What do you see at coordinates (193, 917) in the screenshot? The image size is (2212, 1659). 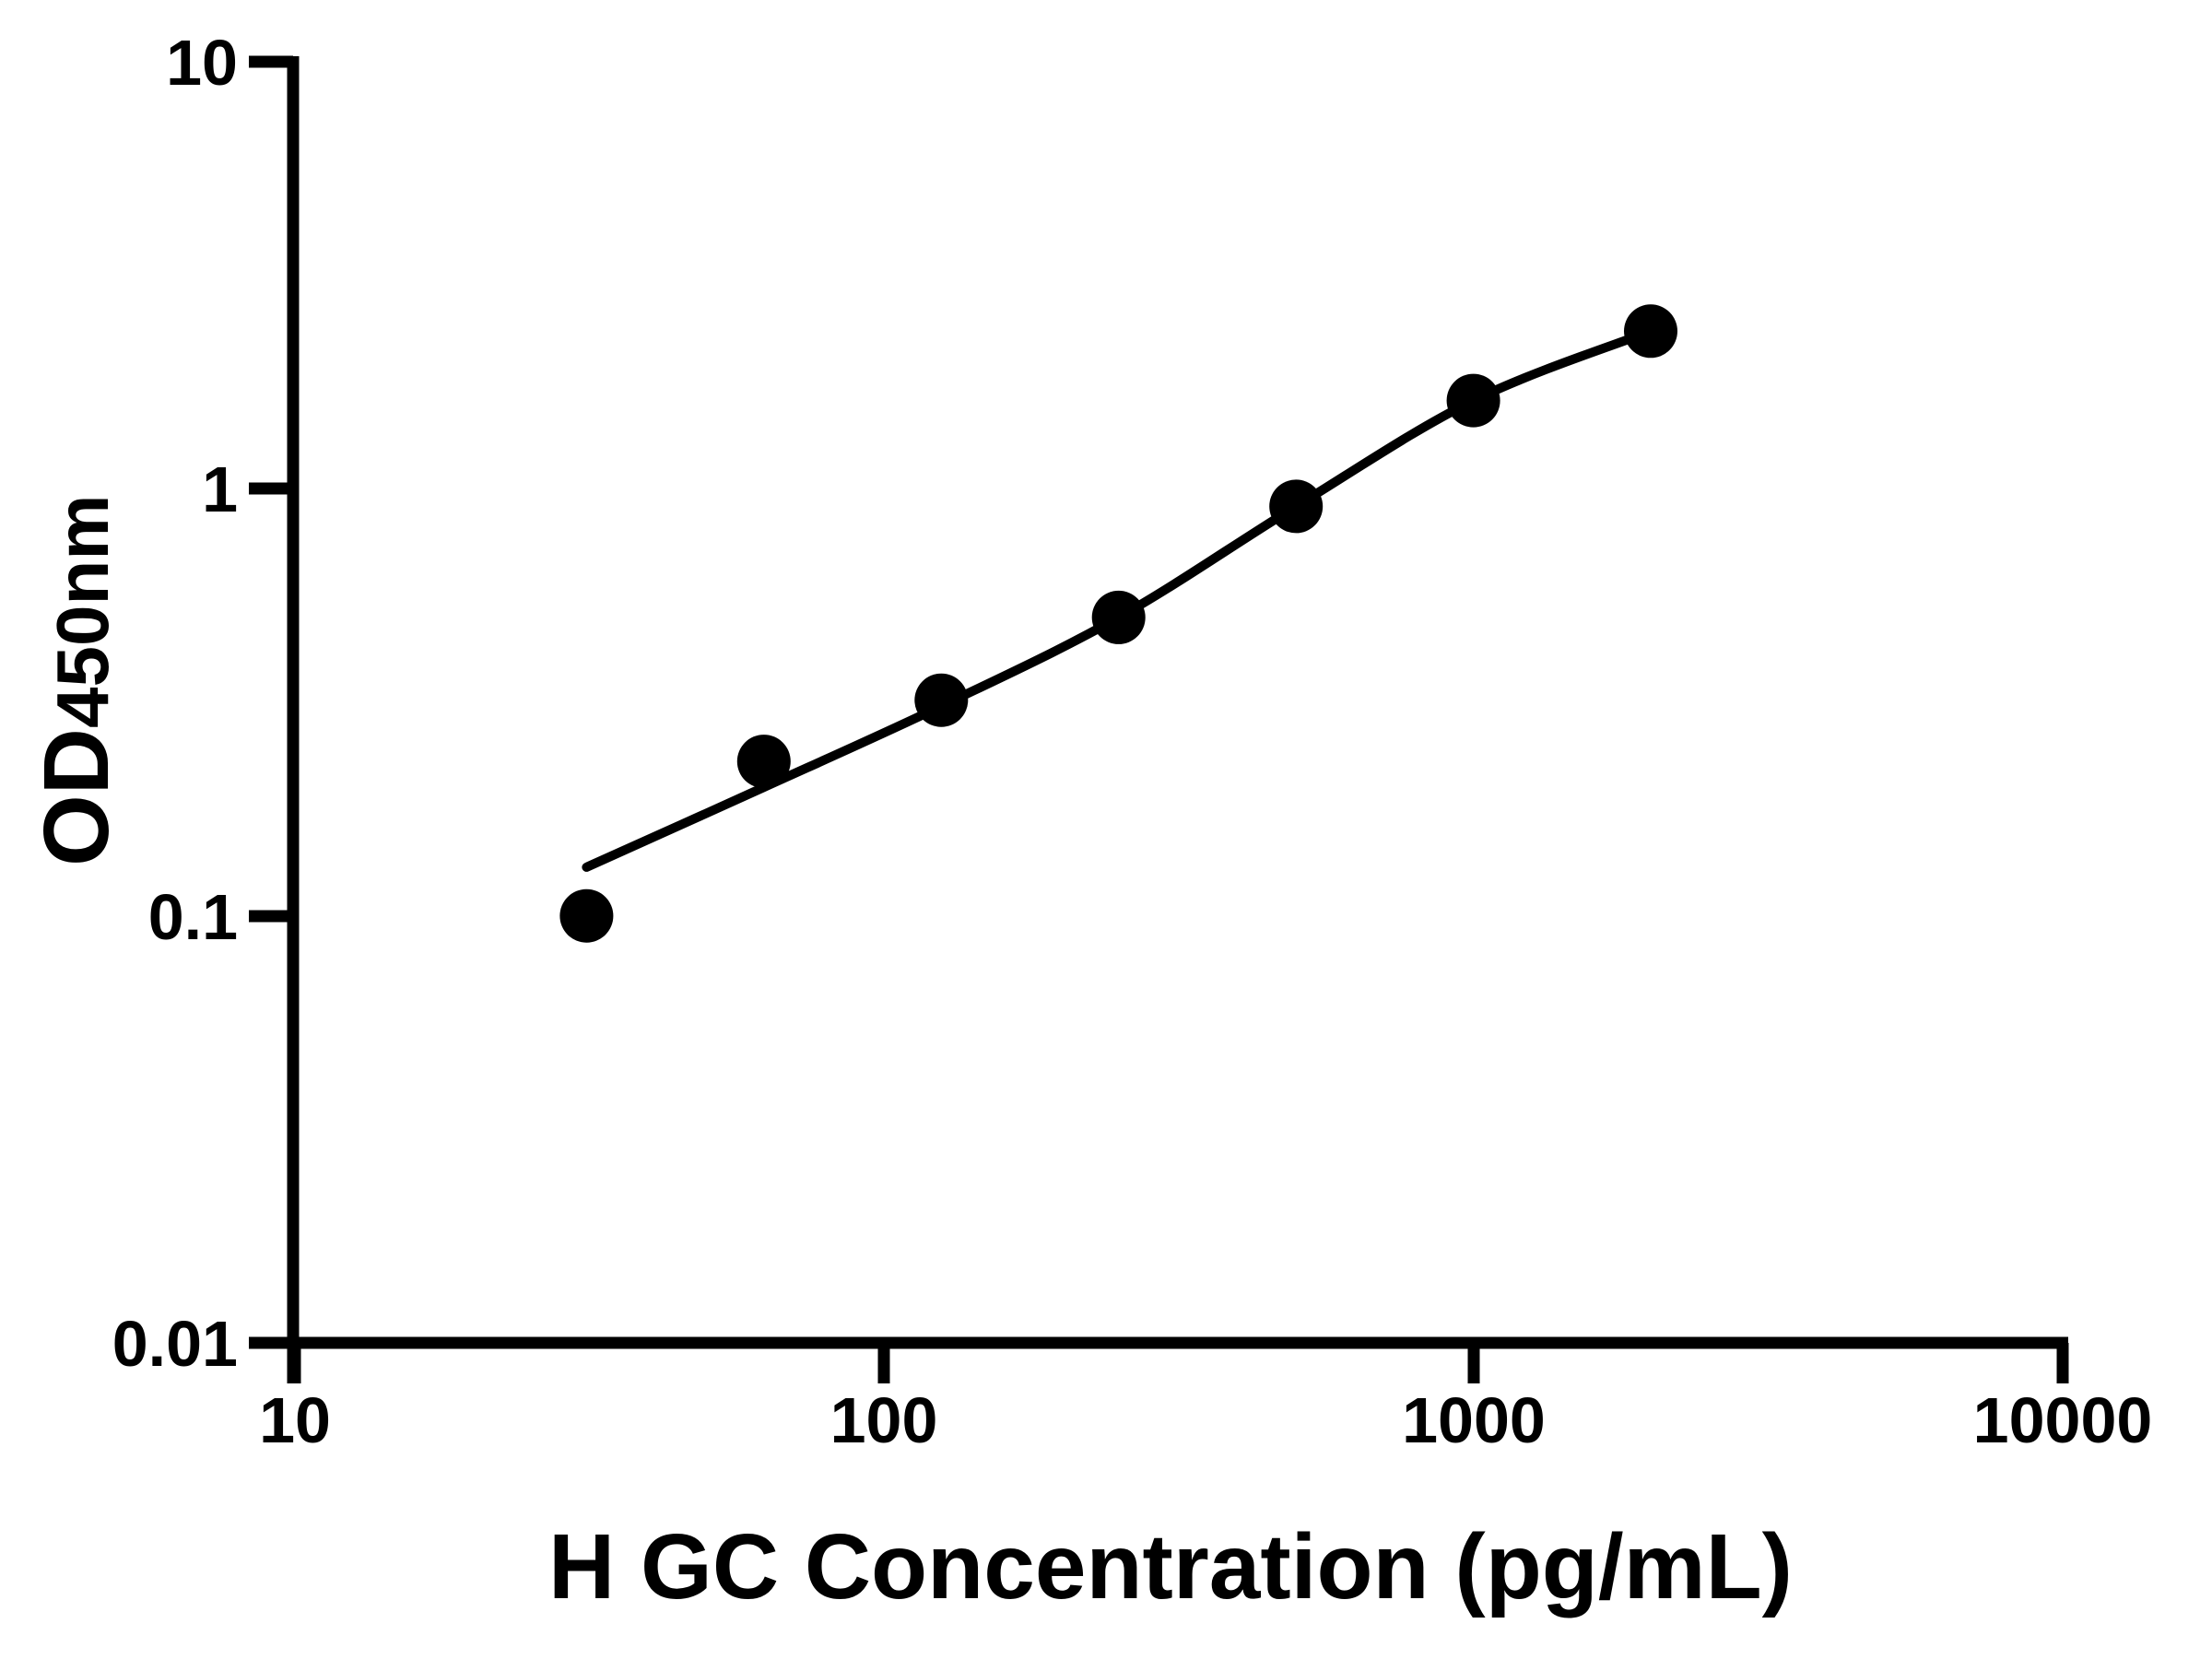 I see `y-tick-label-0.1: 0.1` at bounding box center [193, 917].